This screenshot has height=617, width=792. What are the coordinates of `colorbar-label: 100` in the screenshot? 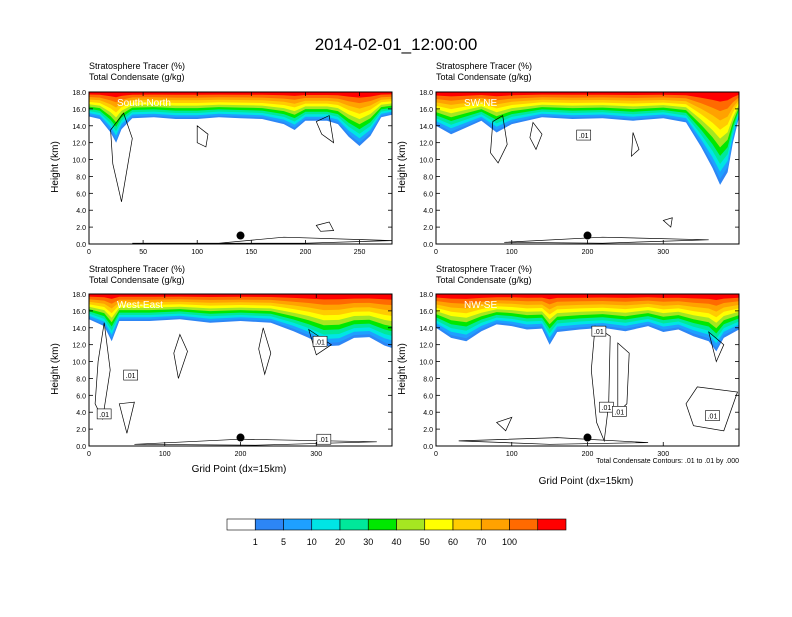 It's located at (509, 542).